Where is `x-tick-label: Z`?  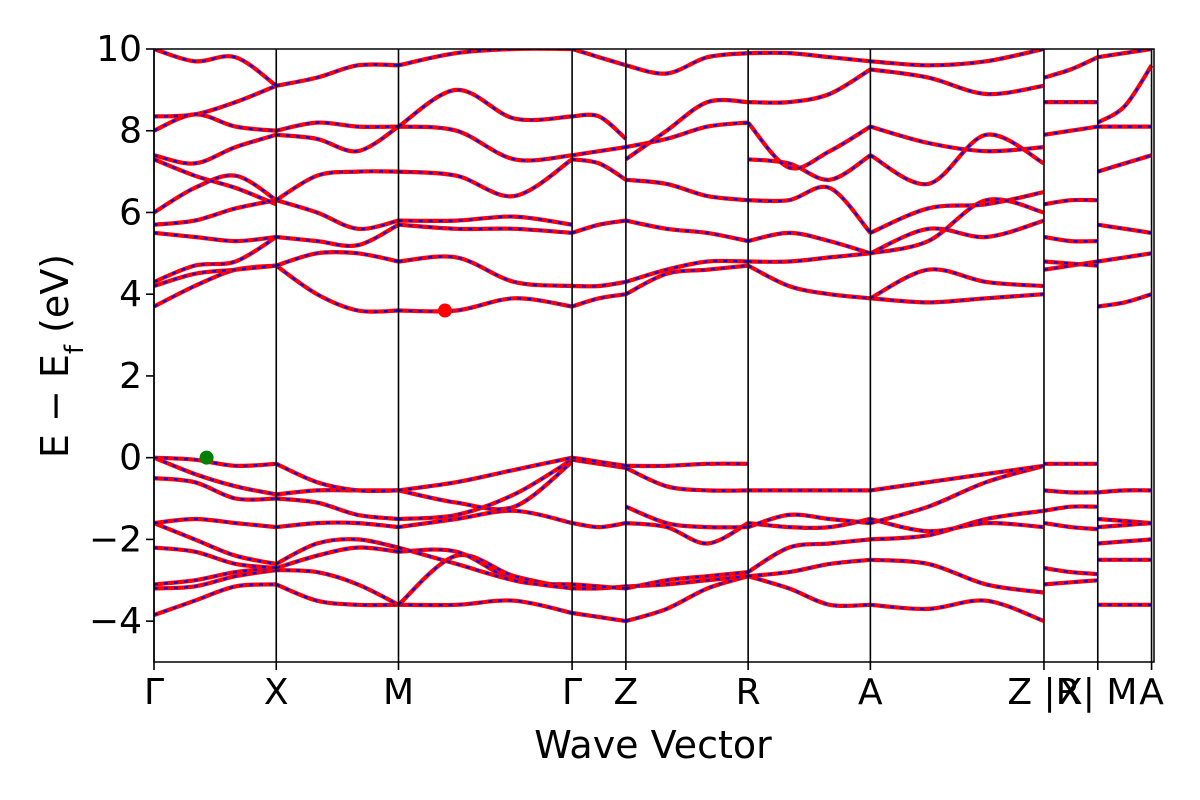
x-tick-label: Z is located at coordinates (626, 692).